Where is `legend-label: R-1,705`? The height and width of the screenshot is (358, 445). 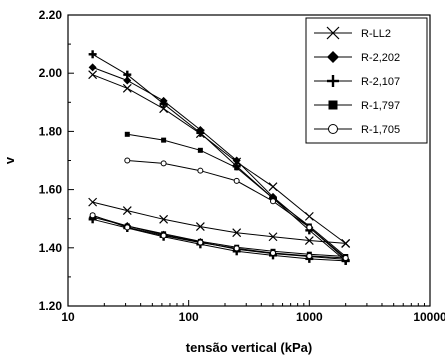 legend-label: R-1,705 is located at coordinates (380, 130).